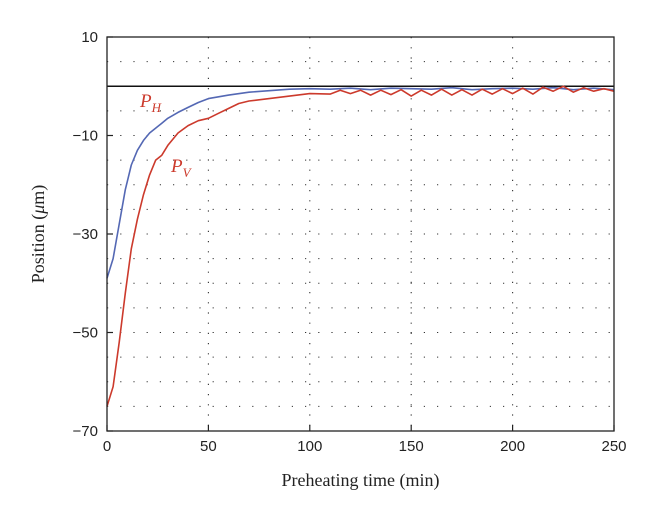 The height and width of the screenshot is (519, 660). What do you see at coordinates (188, 172) in the screenshot?
I see `series-label-pv-sub: V` at bounding box center [188, 172].